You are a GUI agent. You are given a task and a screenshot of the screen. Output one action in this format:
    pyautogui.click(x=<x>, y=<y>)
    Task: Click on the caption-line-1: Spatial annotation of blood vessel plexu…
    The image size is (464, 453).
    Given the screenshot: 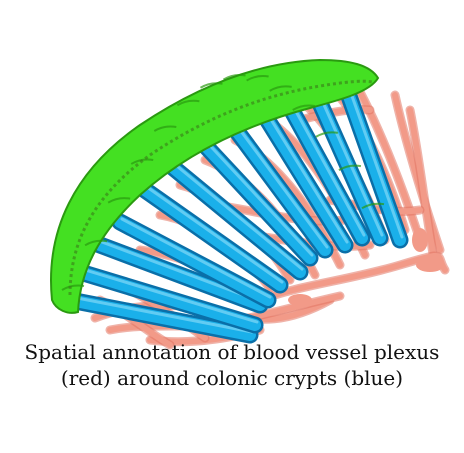 What is the action you would take?
    pyautogui.click(x=232, y=352)
    